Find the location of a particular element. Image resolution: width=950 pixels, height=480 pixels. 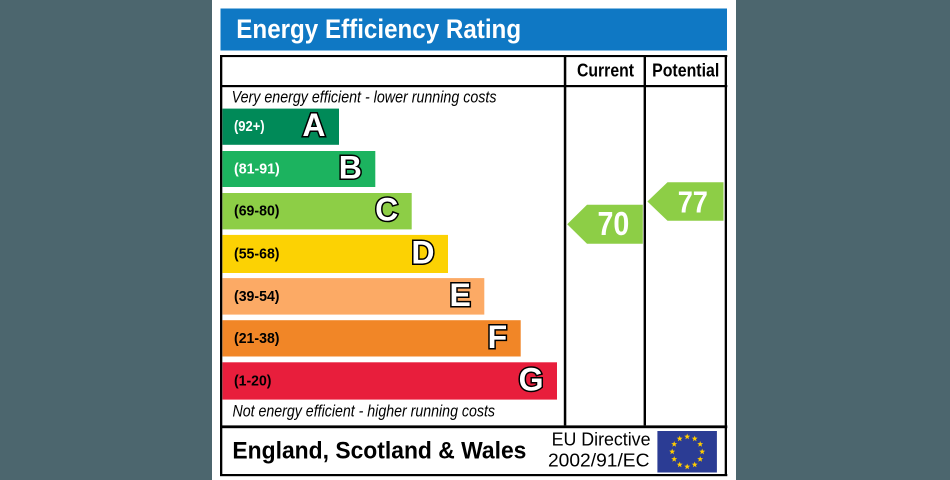

svg-text: D is located at coordinates (422, 252).